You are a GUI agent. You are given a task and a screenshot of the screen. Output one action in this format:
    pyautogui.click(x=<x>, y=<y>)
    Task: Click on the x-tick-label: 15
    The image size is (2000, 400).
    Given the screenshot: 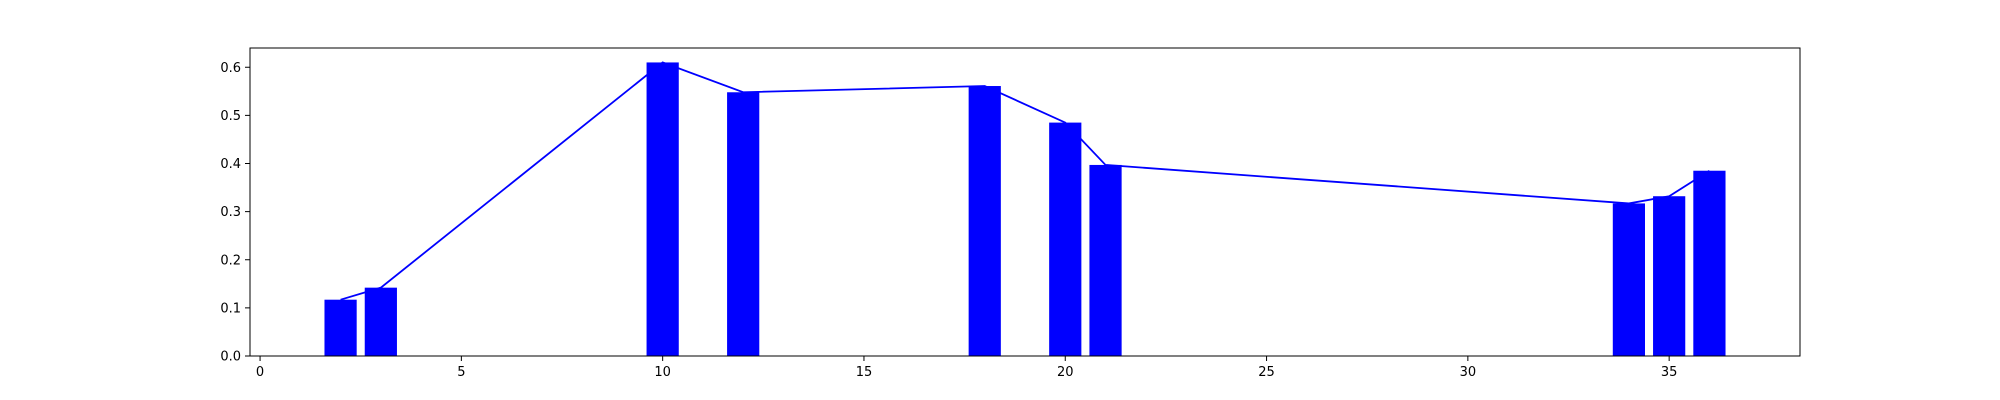 What is the action you would take?
    pyautogui.click(x=864, y=372)
    